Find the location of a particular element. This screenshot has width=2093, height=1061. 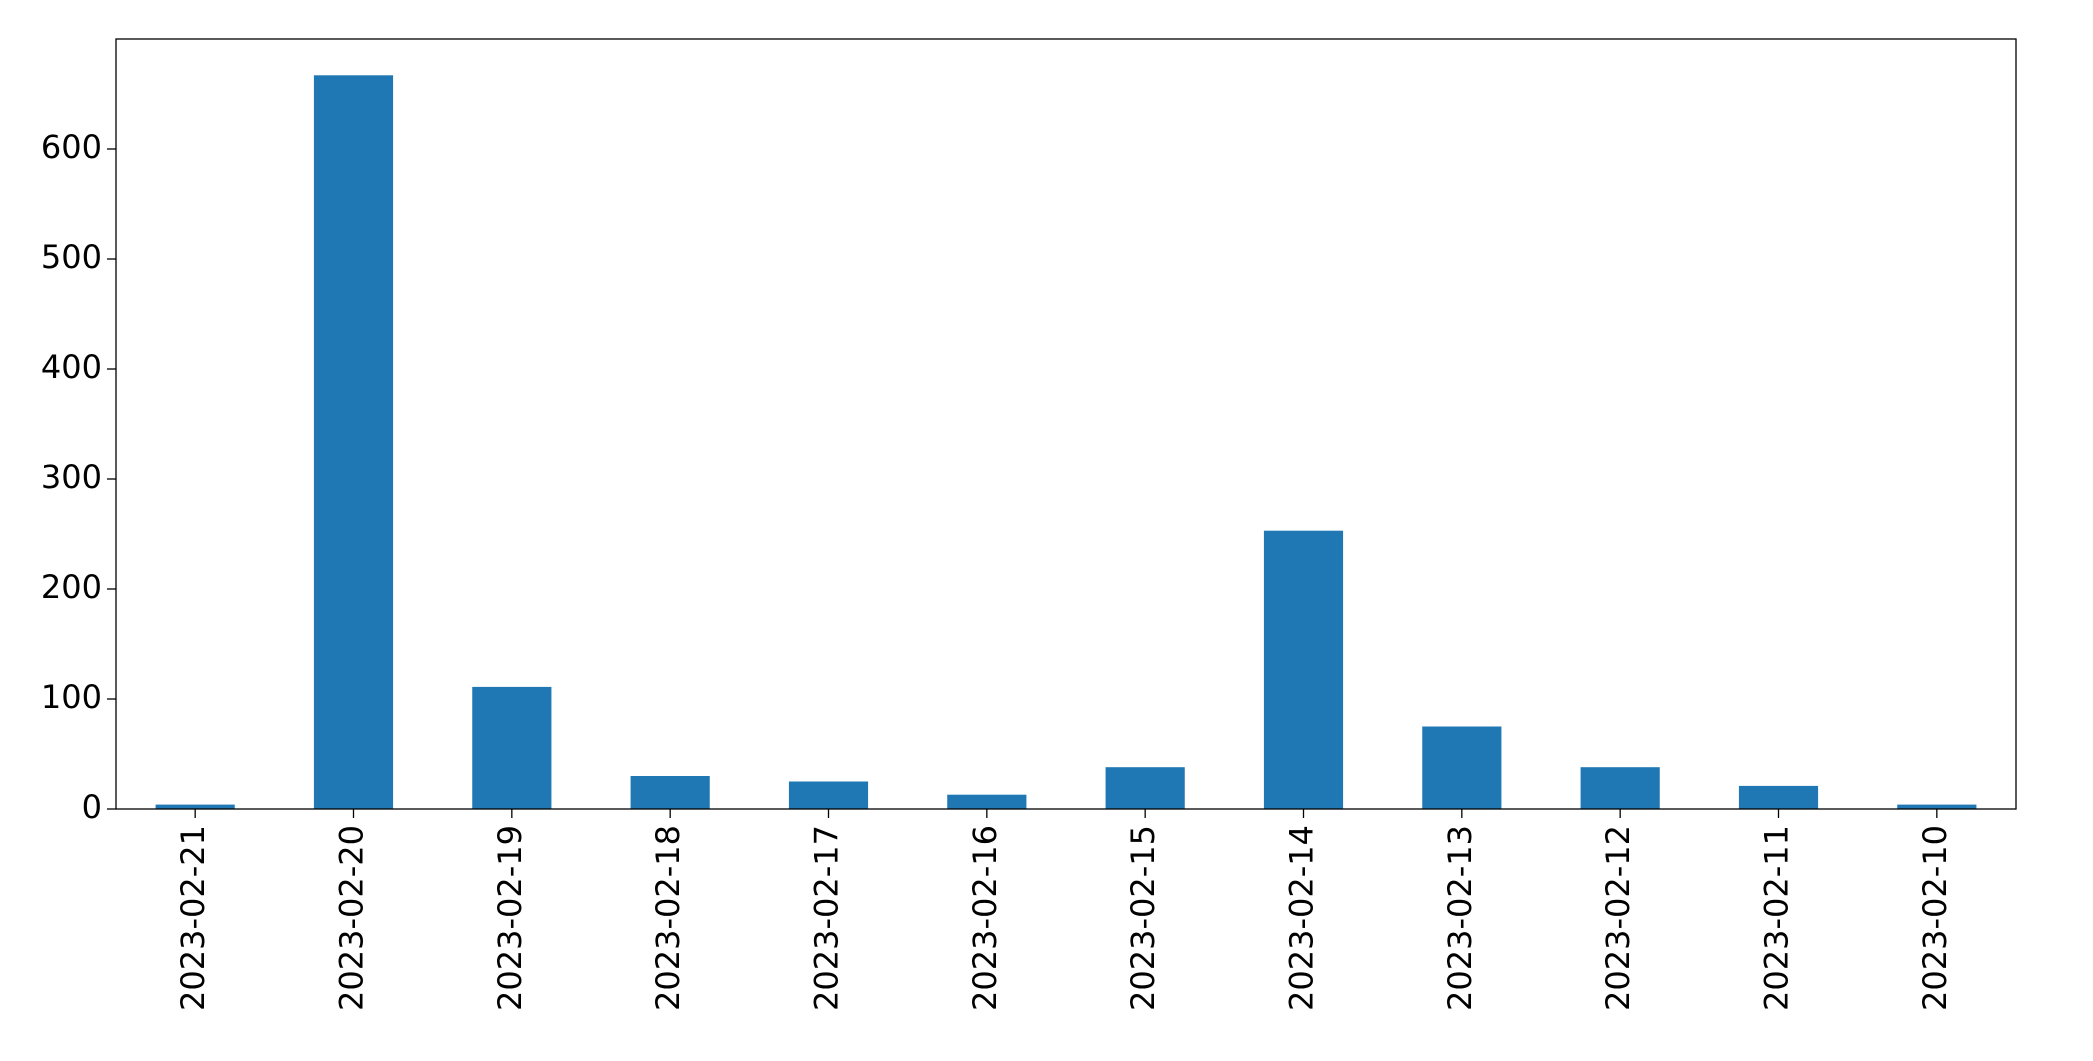

x-tick-label: 2023-02-13 is located at coordinates (1460, 918).